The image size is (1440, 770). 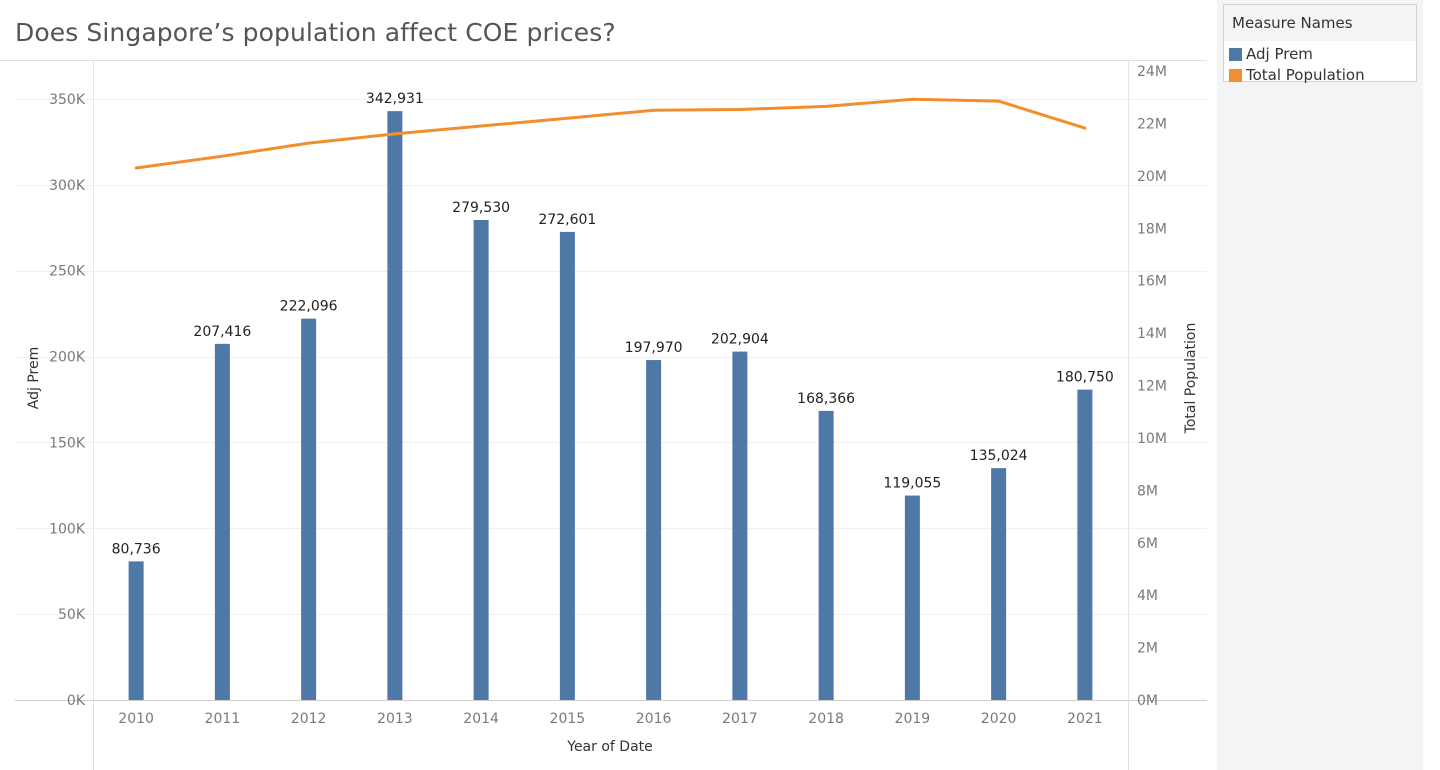 What do you see at coordinates (826, 399) in the screenshot?
I see `bar-data-label: 168,366` at bounding box center [826, 399].